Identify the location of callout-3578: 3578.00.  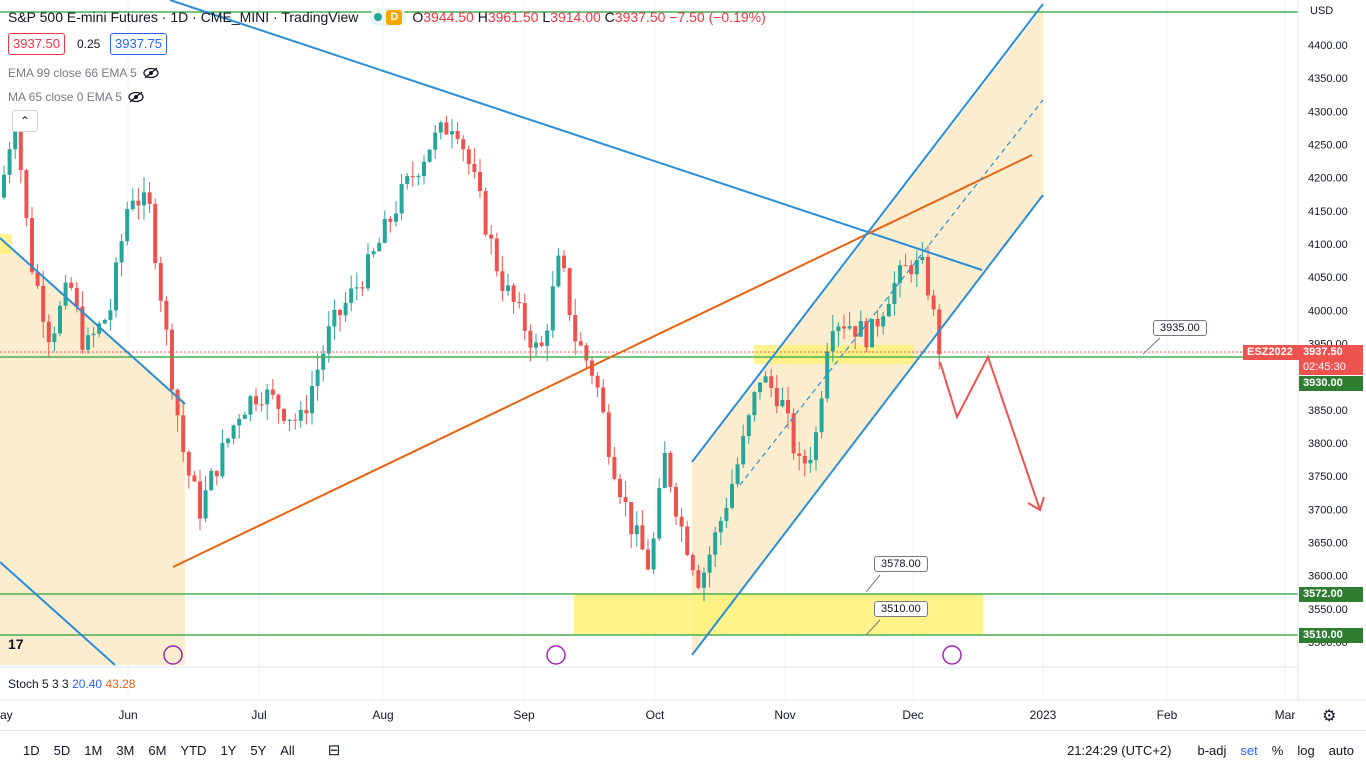
(901, 564).